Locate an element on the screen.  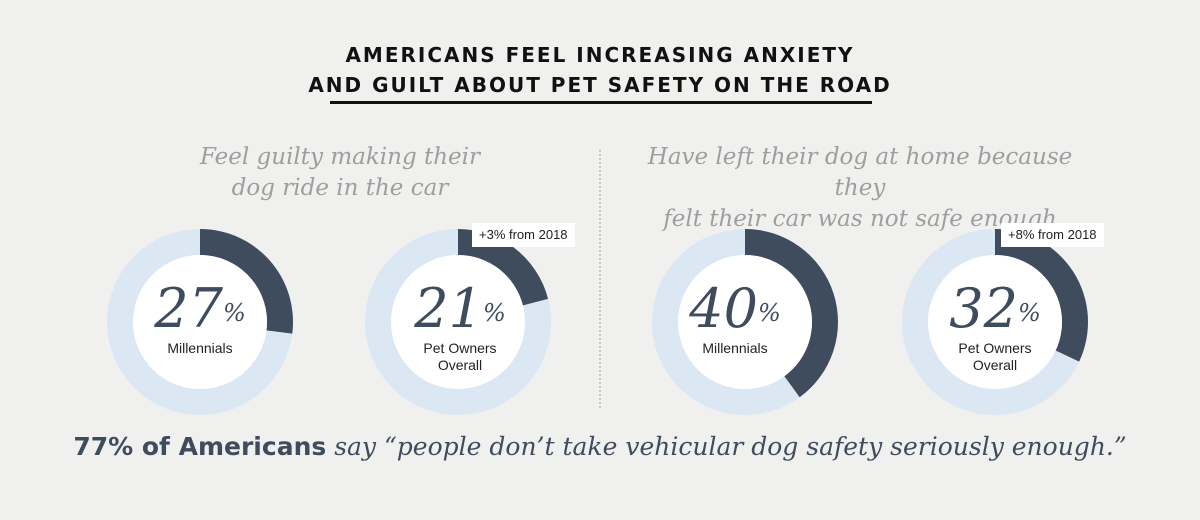
title-line-2: AND GUILT ABOUT PET SAFETY ON THE ROAD is located at coordinates (600, 85).